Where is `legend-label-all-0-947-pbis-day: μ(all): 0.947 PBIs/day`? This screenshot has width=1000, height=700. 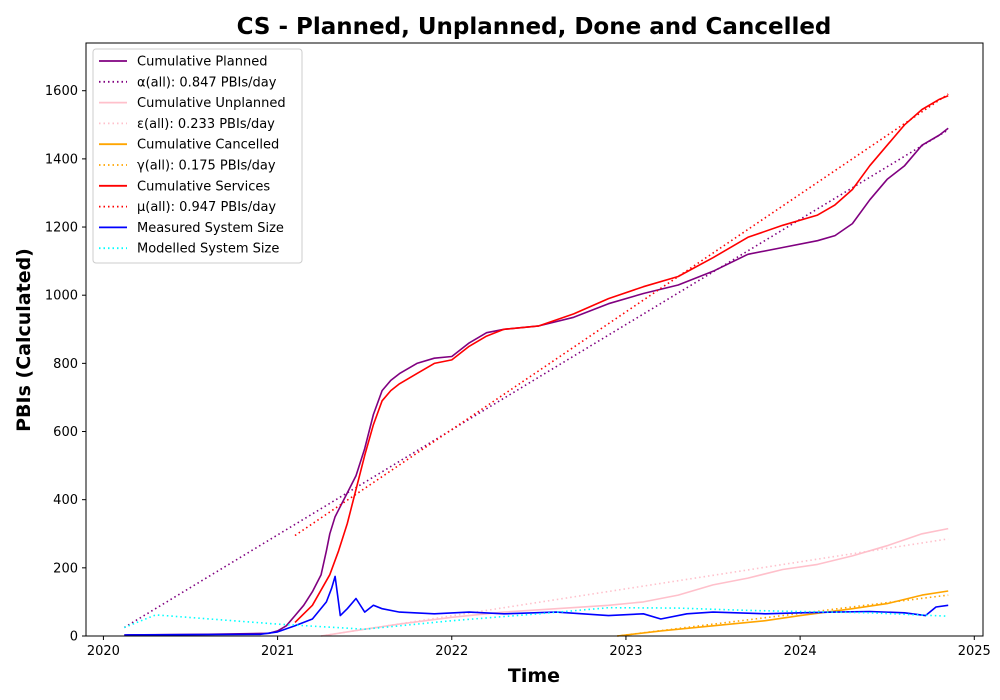
legend-label-all-0-947-pbis-day: μ(all): 0.947 PBIs/day is located at coordinates (206, 207).